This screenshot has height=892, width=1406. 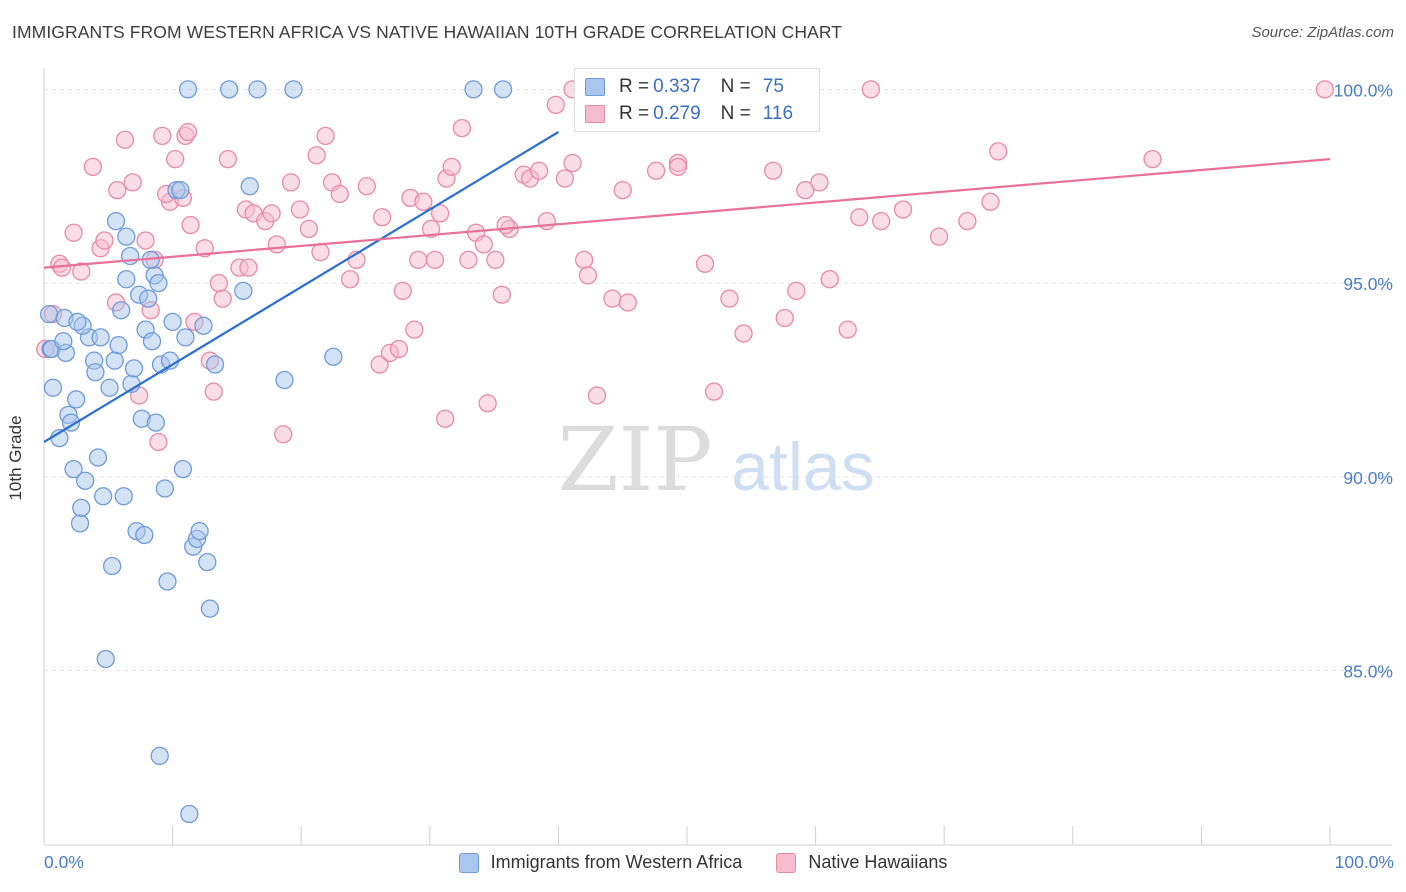 I want to click on r-label: R =, so click(x=634, y=86).